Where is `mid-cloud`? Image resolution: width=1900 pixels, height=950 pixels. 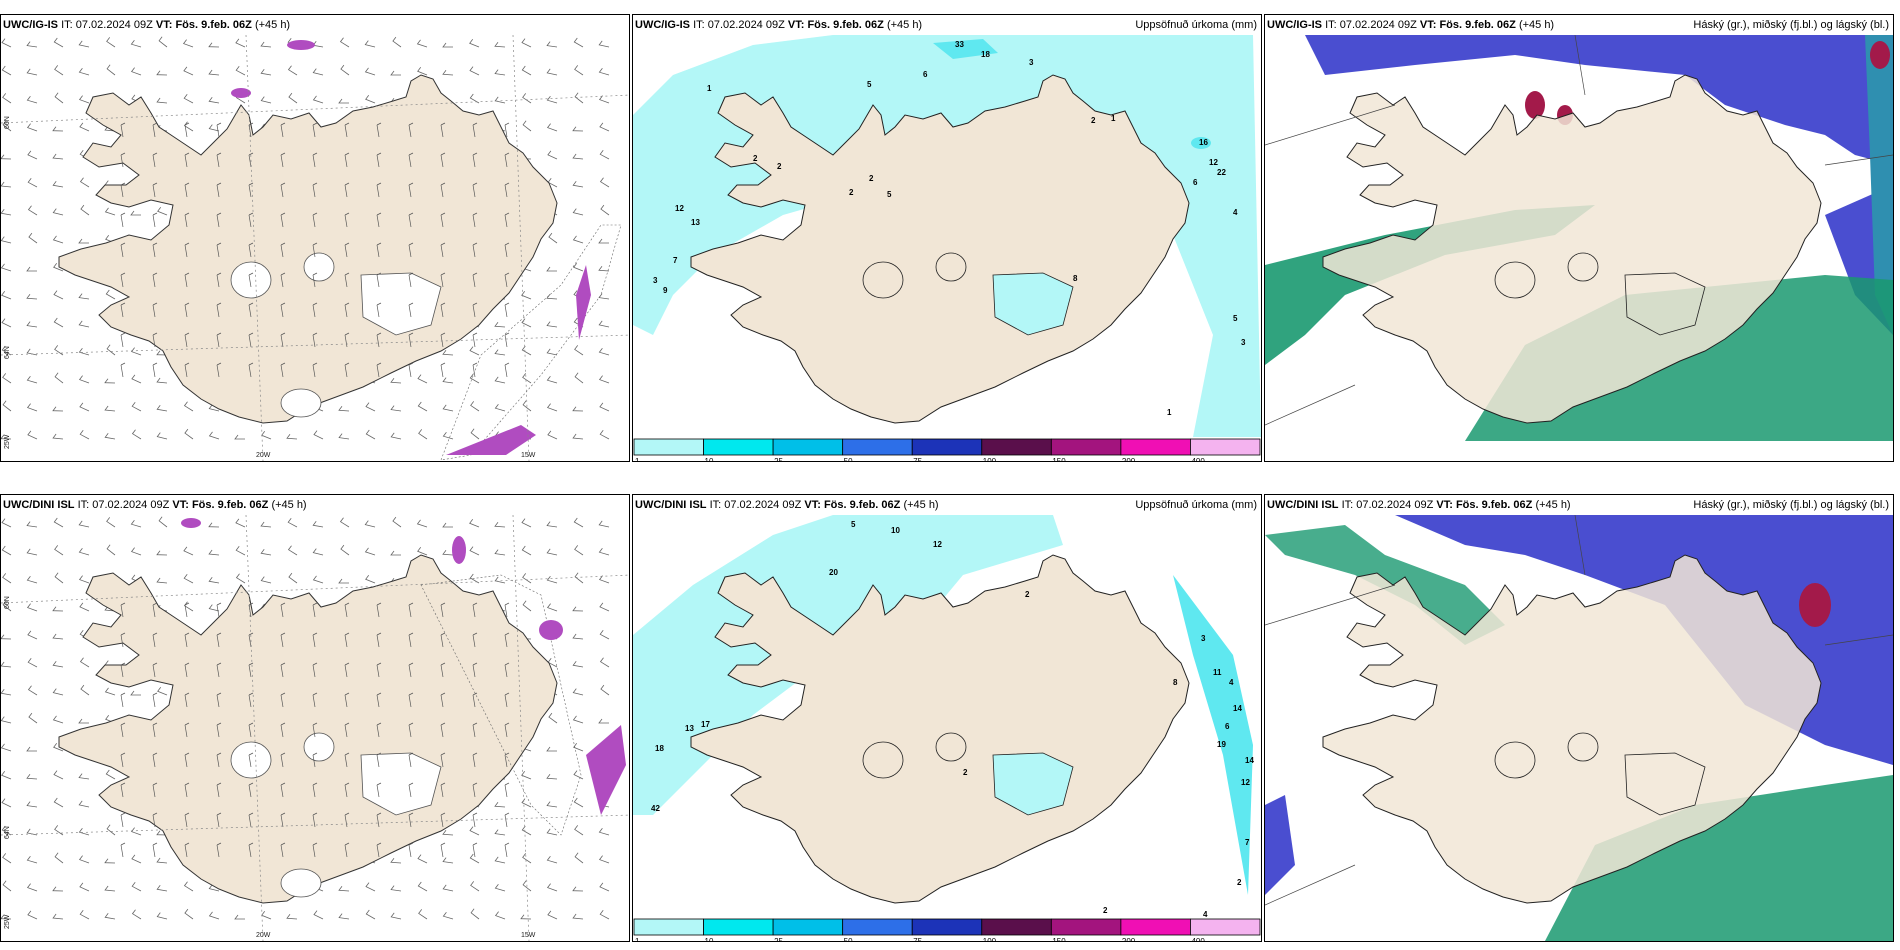 mid-cloud is located at coordinates (1879, 185).